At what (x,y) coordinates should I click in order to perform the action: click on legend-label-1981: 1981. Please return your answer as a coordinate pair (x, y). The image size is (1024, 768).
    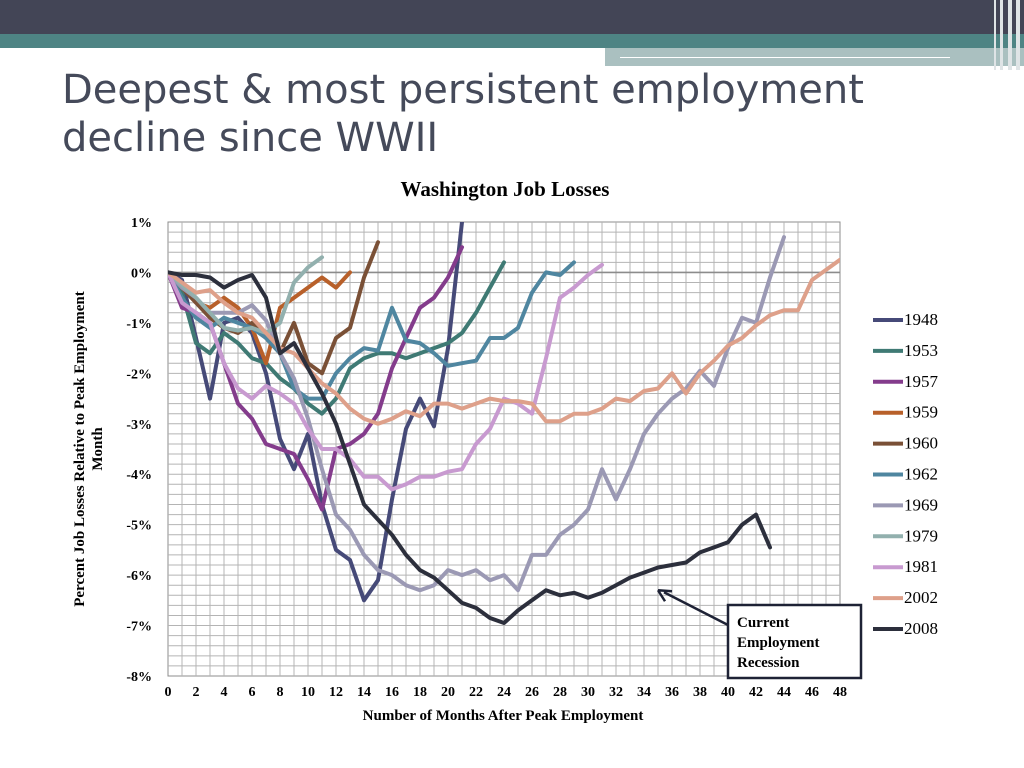
    Looking at the image, I should click on (921, 566).